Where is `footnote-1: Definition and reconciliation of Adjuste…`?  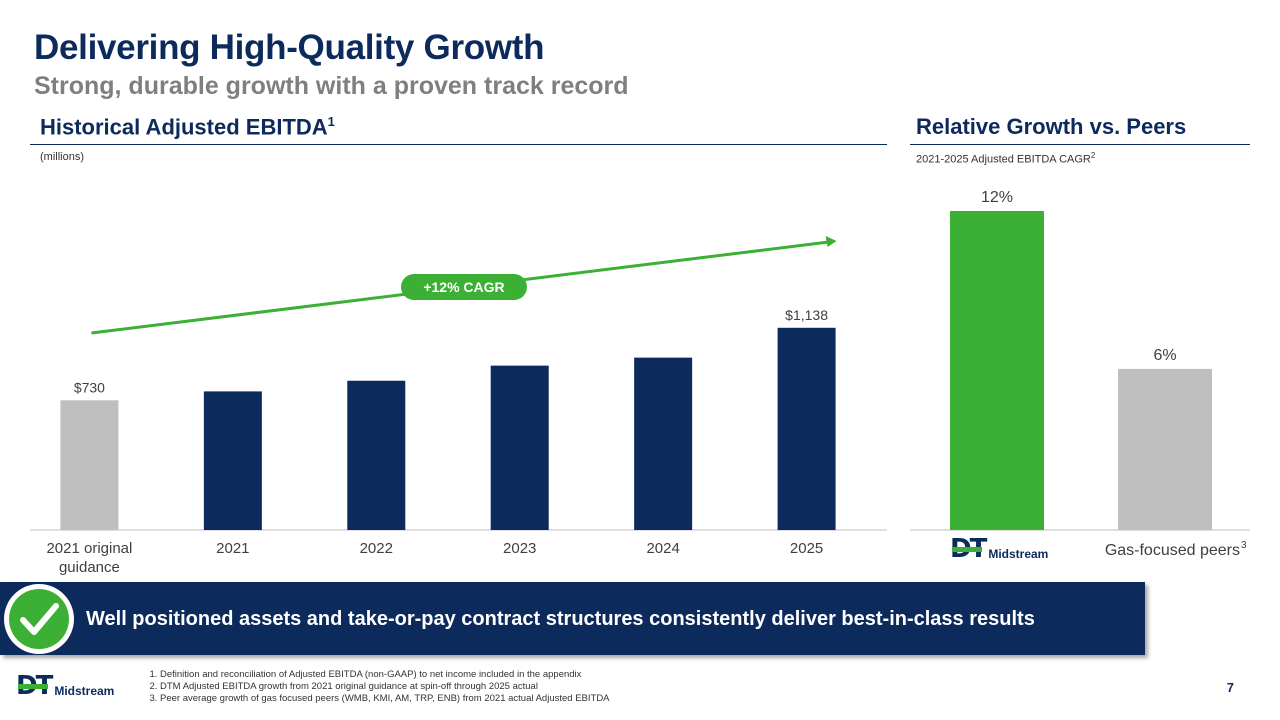
footnote-1: Definition and reconciliation of Adjuste… is located at coordinates (385, 675).